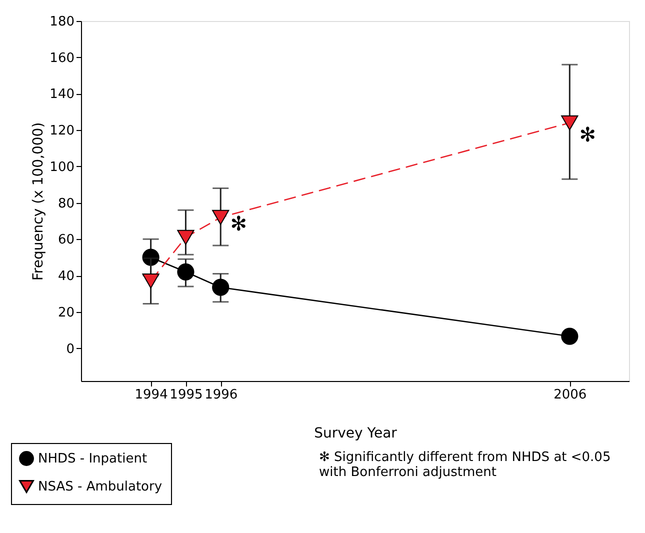 The height and width of the screenshot is (533, 645). What do you see at coordinates (93, 459) in the screenshot?
I see `legend-label: NHDS - Inpatient` at bounding box center [93, 459].